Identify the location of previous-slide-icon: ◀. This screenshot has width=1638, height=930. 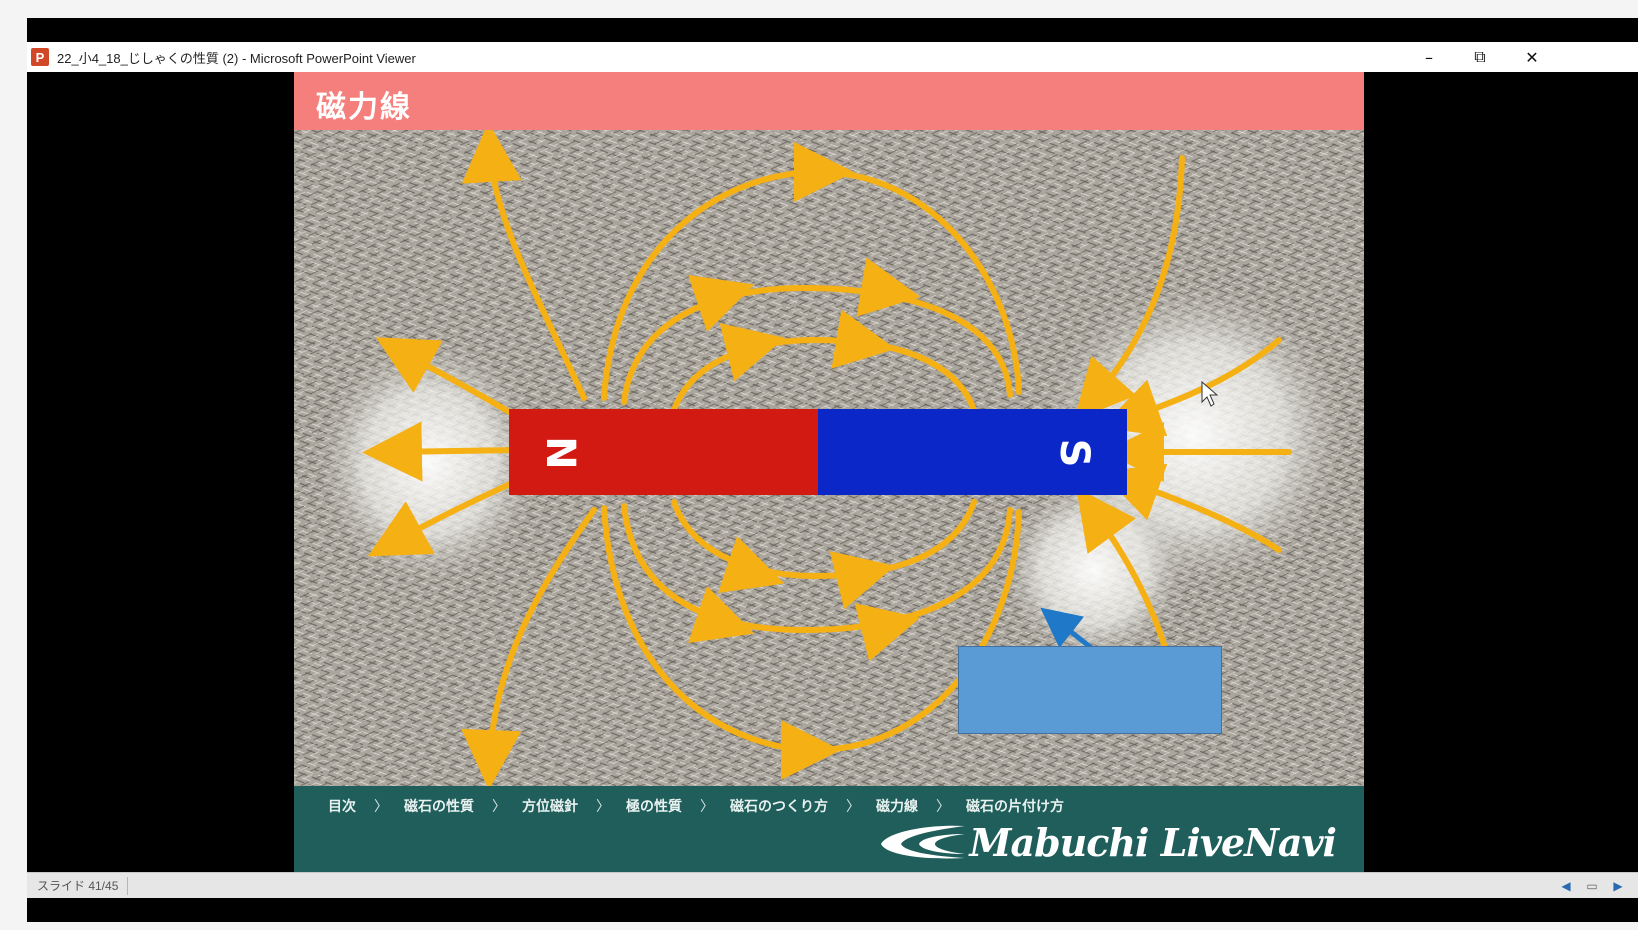
(1566, 886).